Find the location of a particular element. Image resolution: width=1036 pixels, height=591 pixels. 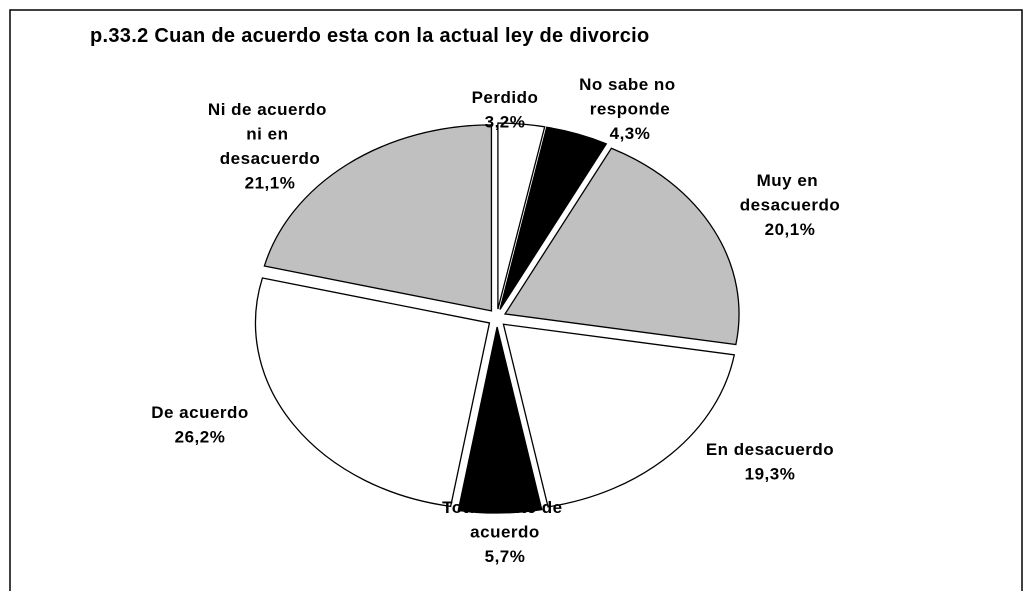

slice-value-label: 19,3% is located at coordinates (770, 474).